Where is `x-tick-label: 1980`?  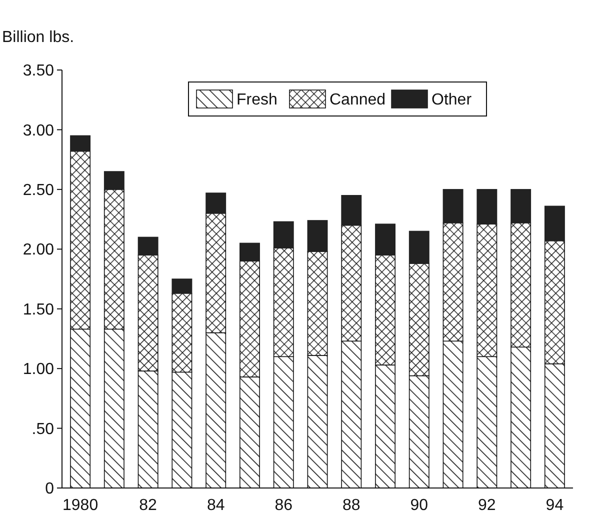 x-tick-label: 1980 is located at coordinates (80, 505).